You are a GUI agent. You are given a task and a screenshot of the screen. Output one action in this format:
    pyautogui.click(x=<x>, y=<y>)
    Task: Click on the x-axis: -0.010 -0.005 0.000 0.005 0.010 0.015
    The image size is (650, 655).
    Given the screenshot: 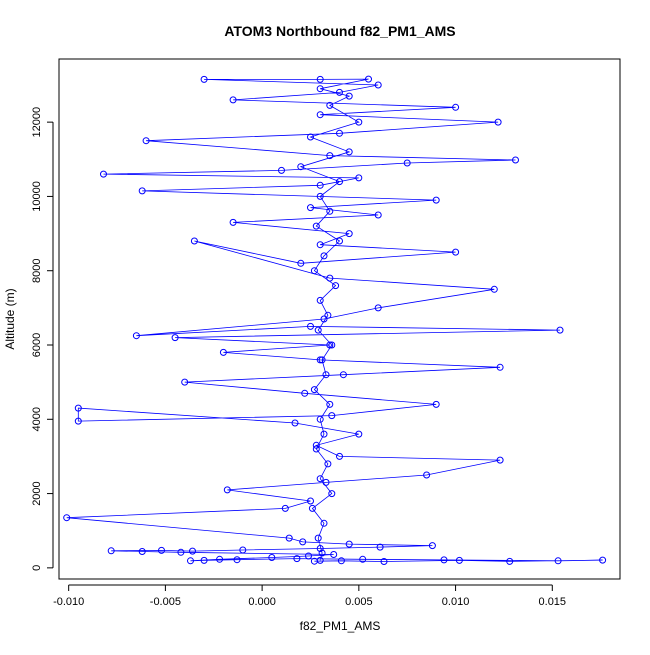 What is the action you would take?
    pyautogui.click(x=310, y=596)
    